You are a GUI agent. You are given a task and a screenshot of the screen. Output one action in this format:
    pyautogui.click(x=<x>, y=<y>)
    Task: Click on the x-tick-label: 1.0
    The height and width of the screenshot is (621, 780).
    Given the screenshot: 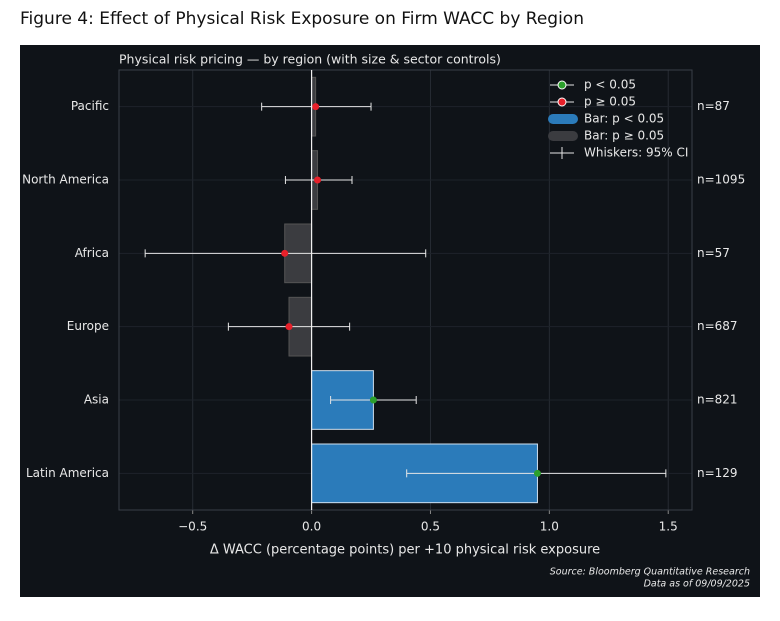 What is the action you would take?
    pyautogui.click(x=549, y=527)
    